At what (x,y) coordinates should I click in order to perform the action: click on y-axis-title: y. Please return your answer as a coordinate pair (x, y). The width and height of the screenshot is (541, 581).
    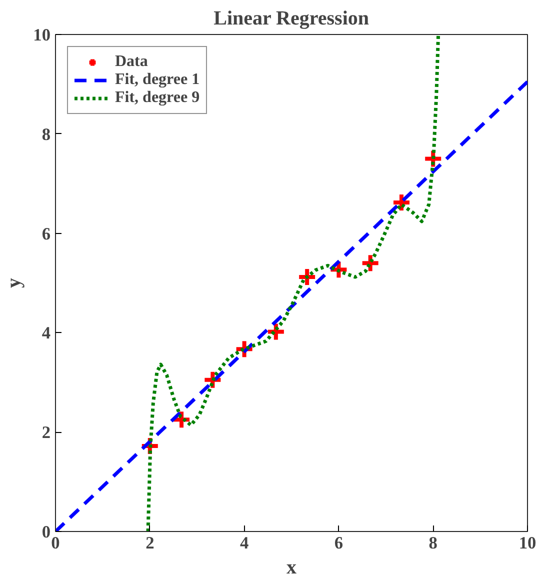
    Looking at the image, I should click on (14, 283).